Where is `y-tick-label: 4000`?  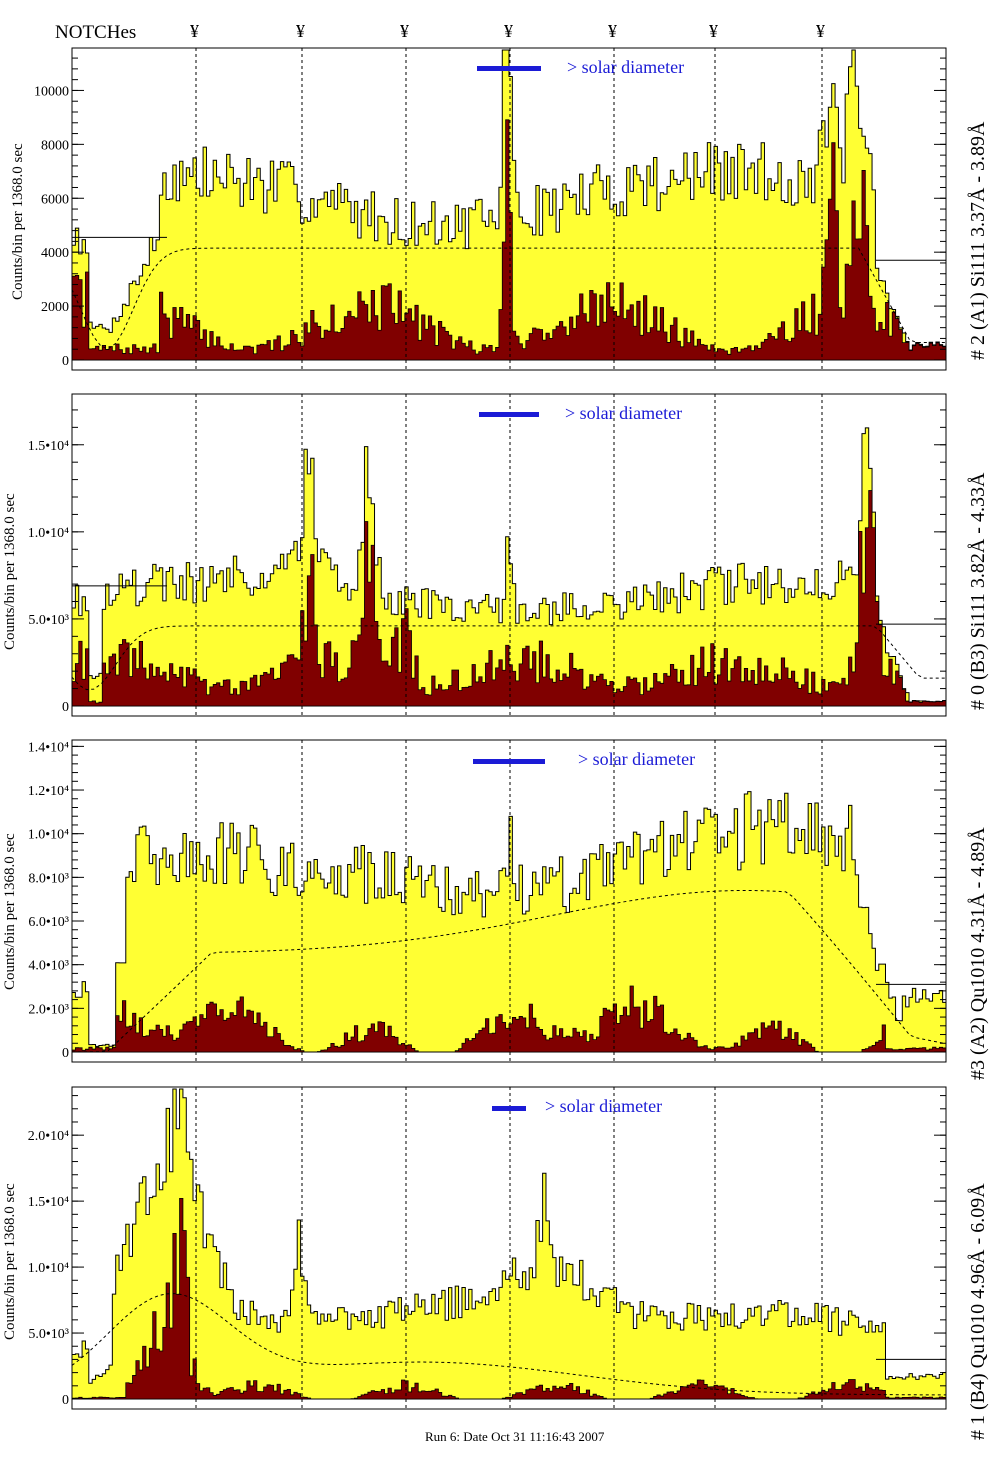
y-tick-label: 4000 is located at coordinates (55, 253).